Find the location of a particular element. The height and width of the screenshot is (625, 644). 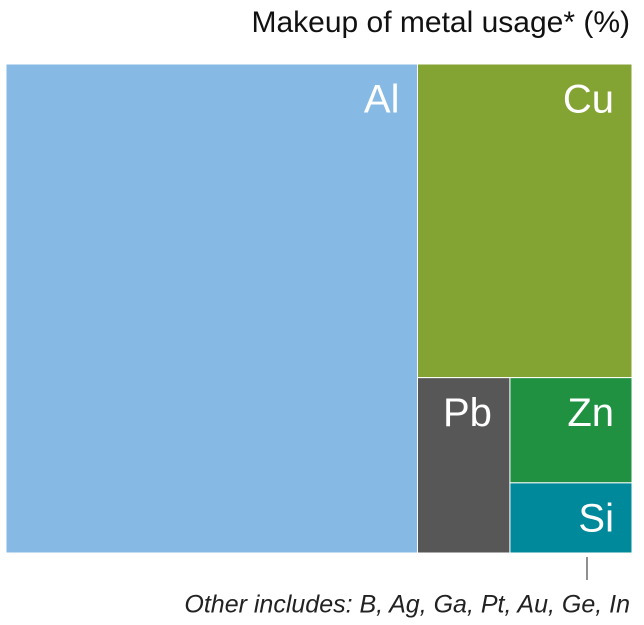

cell-label: Si is located at coordinates (596, 518).